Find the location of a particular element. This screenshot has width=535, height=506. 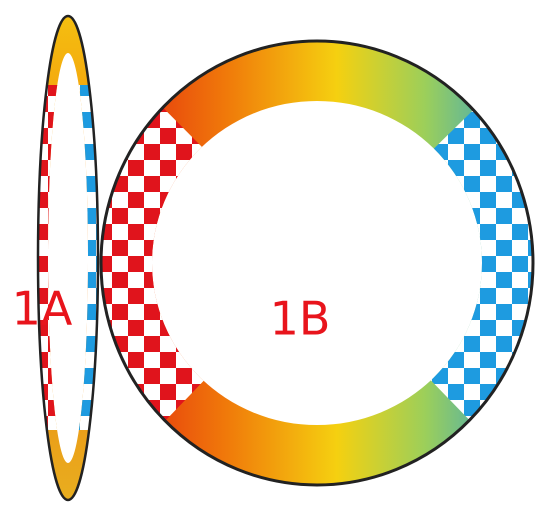

ring-label: 1B is located at coordinates (300, 319).